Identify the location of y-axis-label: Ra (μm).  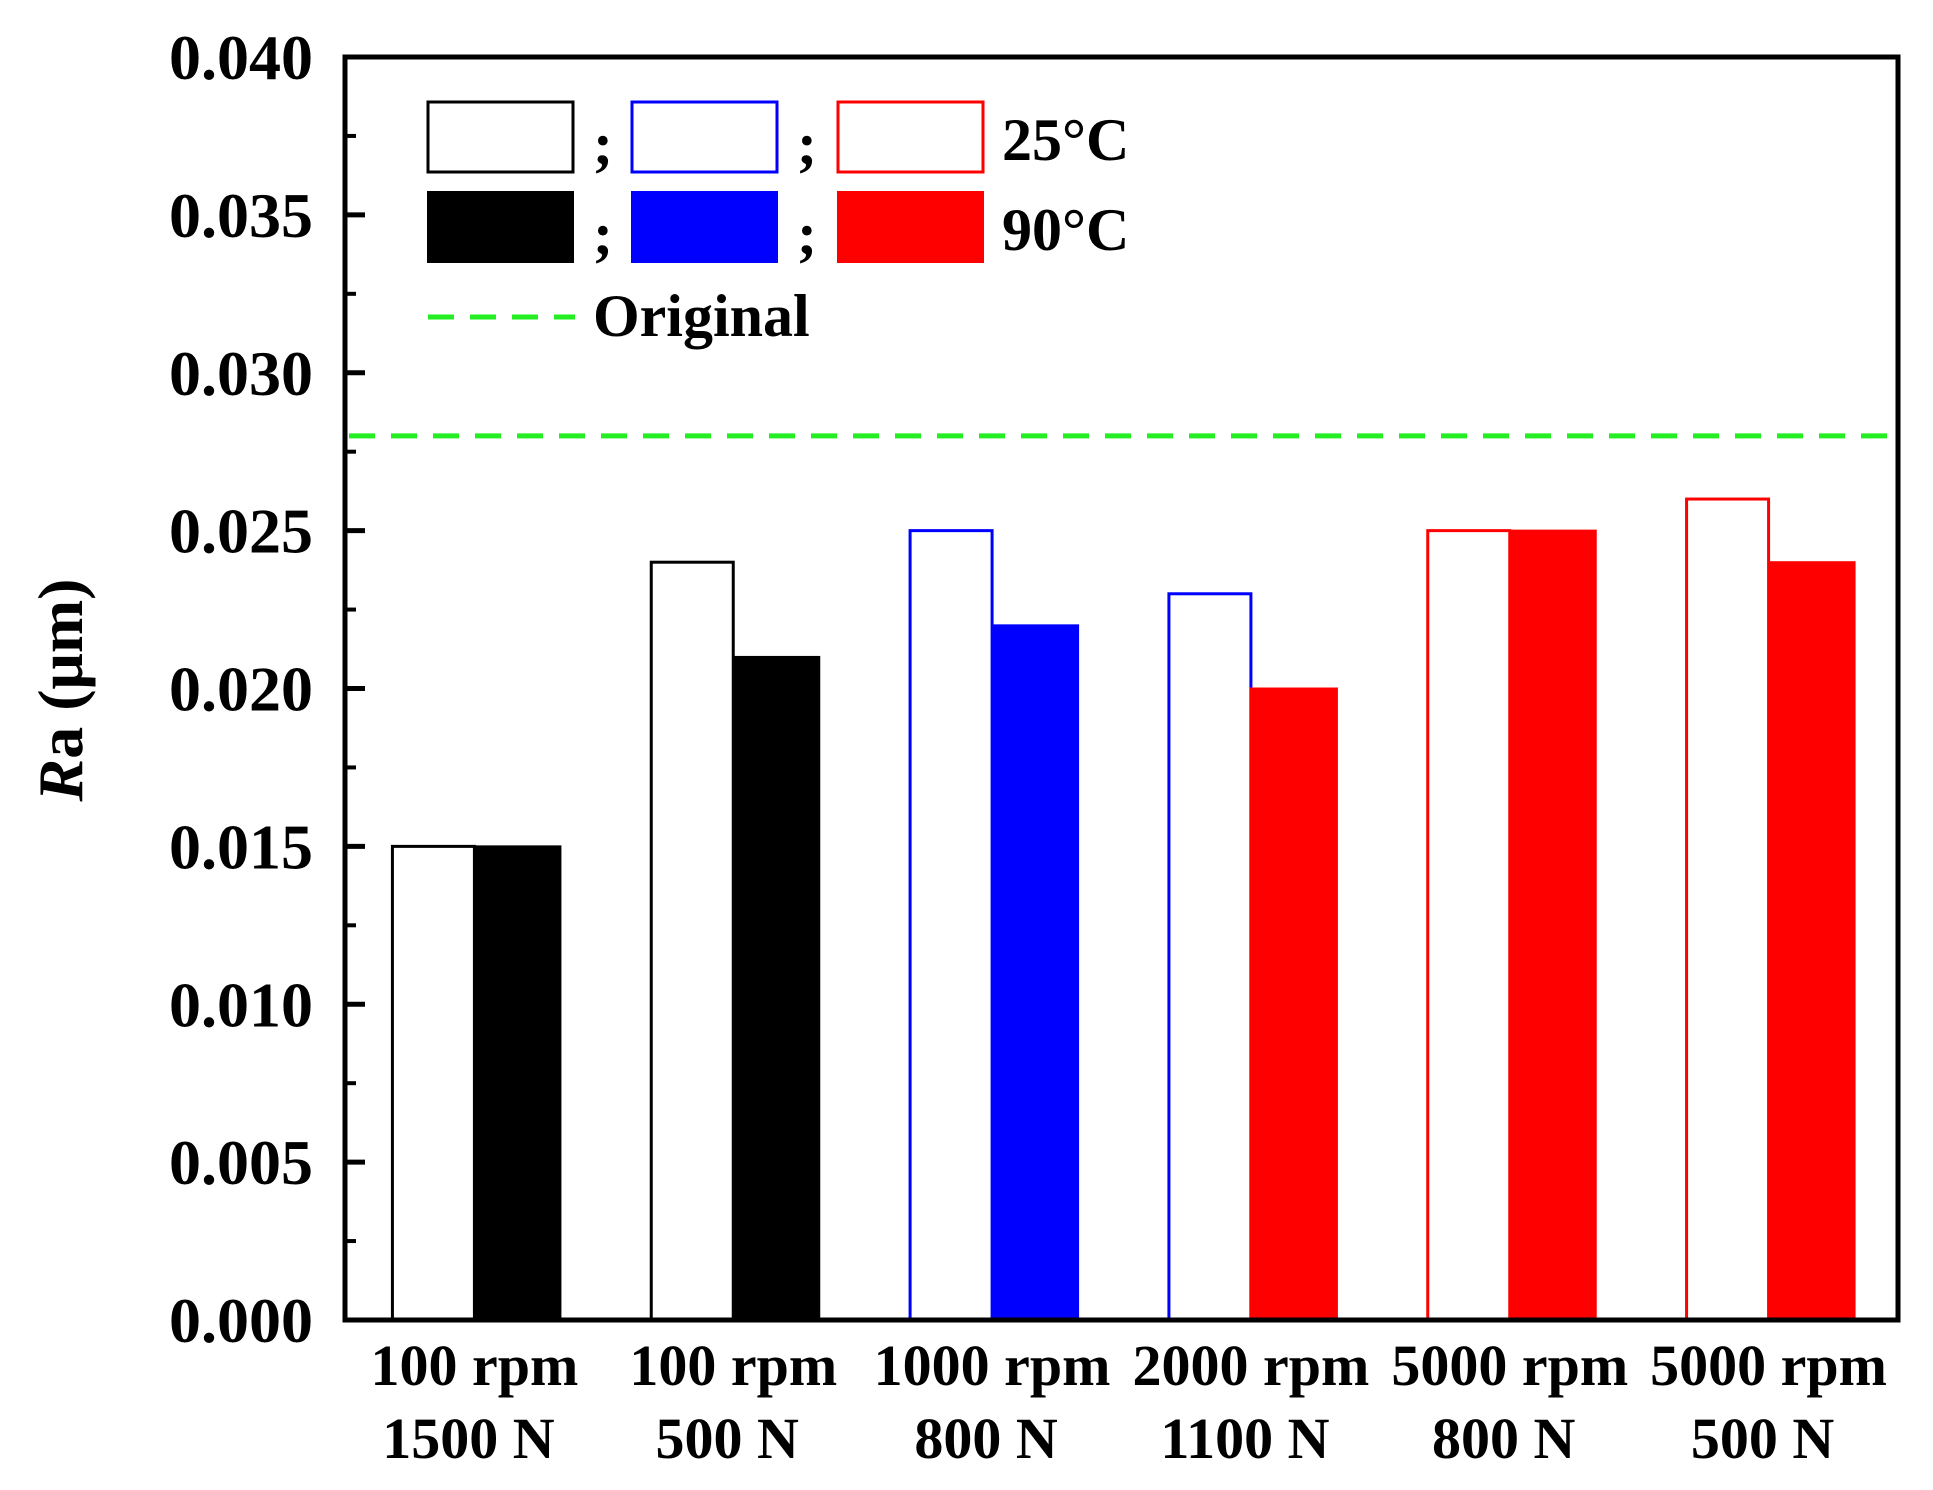
(60, 691).